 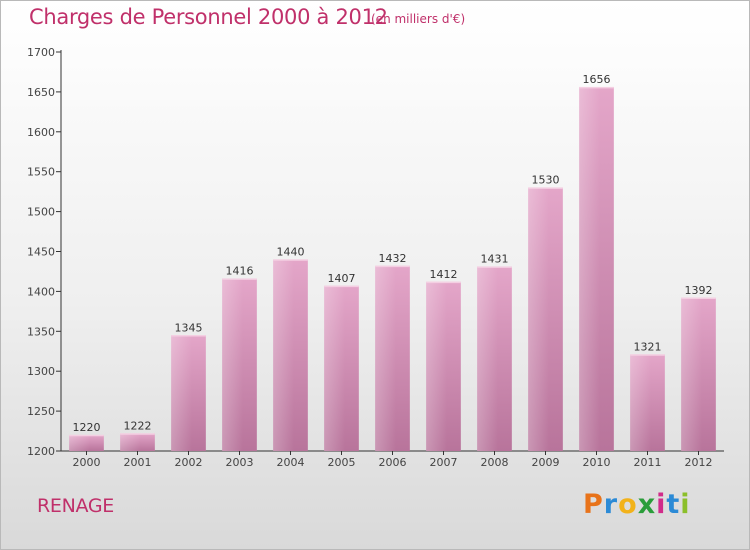 I want to click on y-tick-label: 1400, so click(x=41, y=291).